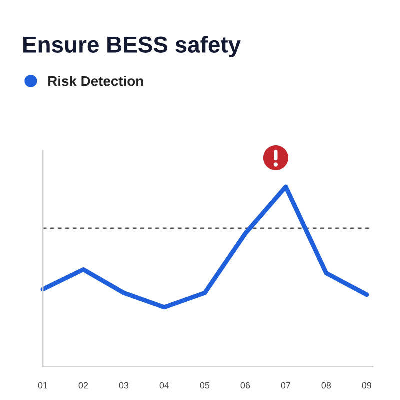 This screenshot has height=400, width=400. Describe the element at coordinates (205, 385) in the screenshot. I see `x-tick-label: 05` at that location.